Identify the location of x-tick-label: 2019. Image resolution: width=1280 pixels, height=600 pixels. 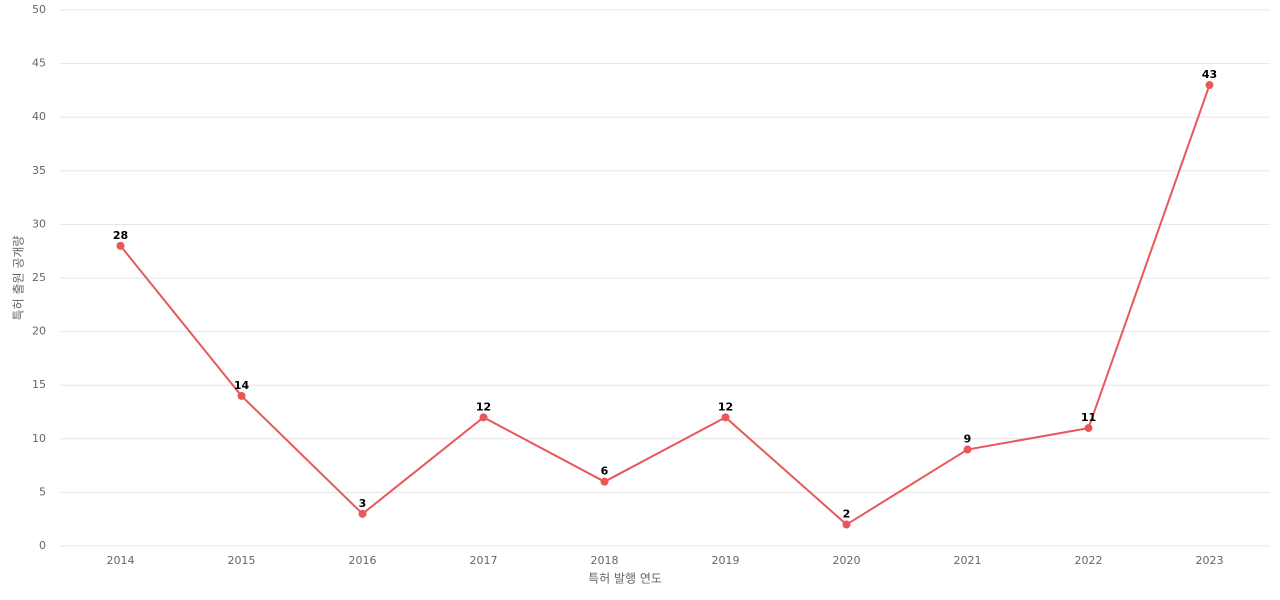
(726, 560).